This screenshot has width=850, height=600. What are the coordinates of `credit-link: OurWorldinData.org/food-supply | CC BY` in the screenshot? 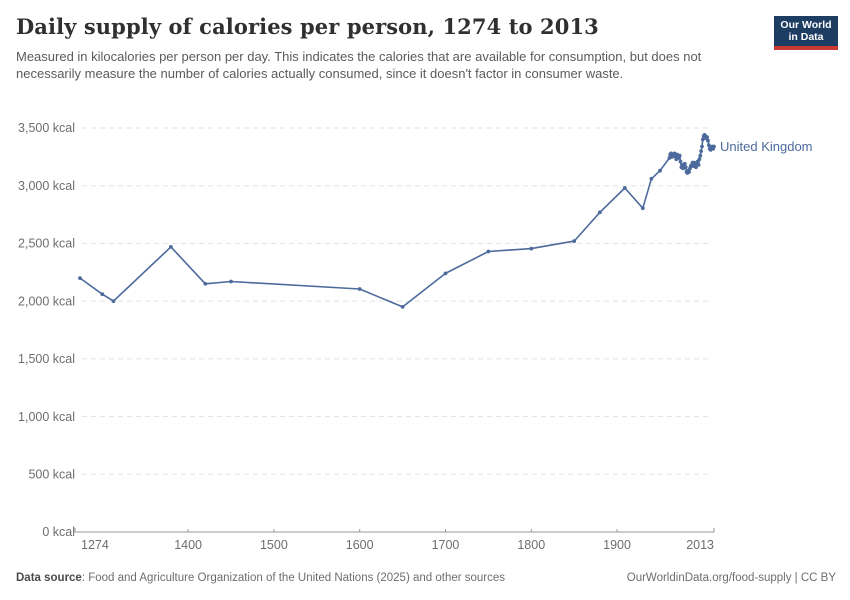 It's located at (731, 578).